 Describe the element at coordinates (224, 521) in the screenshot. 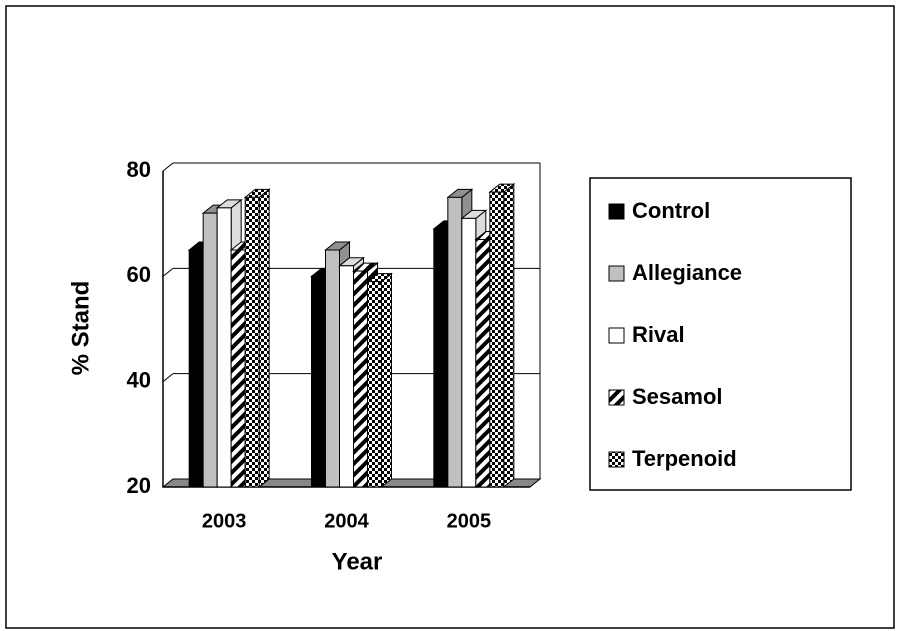

I see `x-tick-label: 2003` at that location.